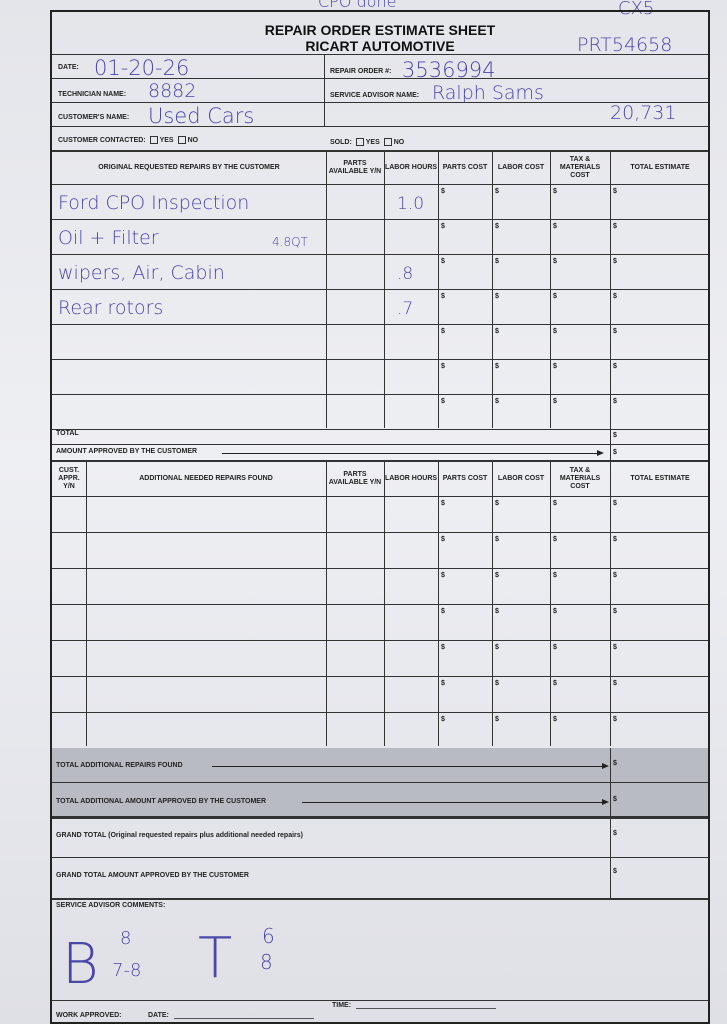  I want to click on amount-approved-label: AMOUNT APPROVED BY THE CUSTOMER, so click(127, 451).